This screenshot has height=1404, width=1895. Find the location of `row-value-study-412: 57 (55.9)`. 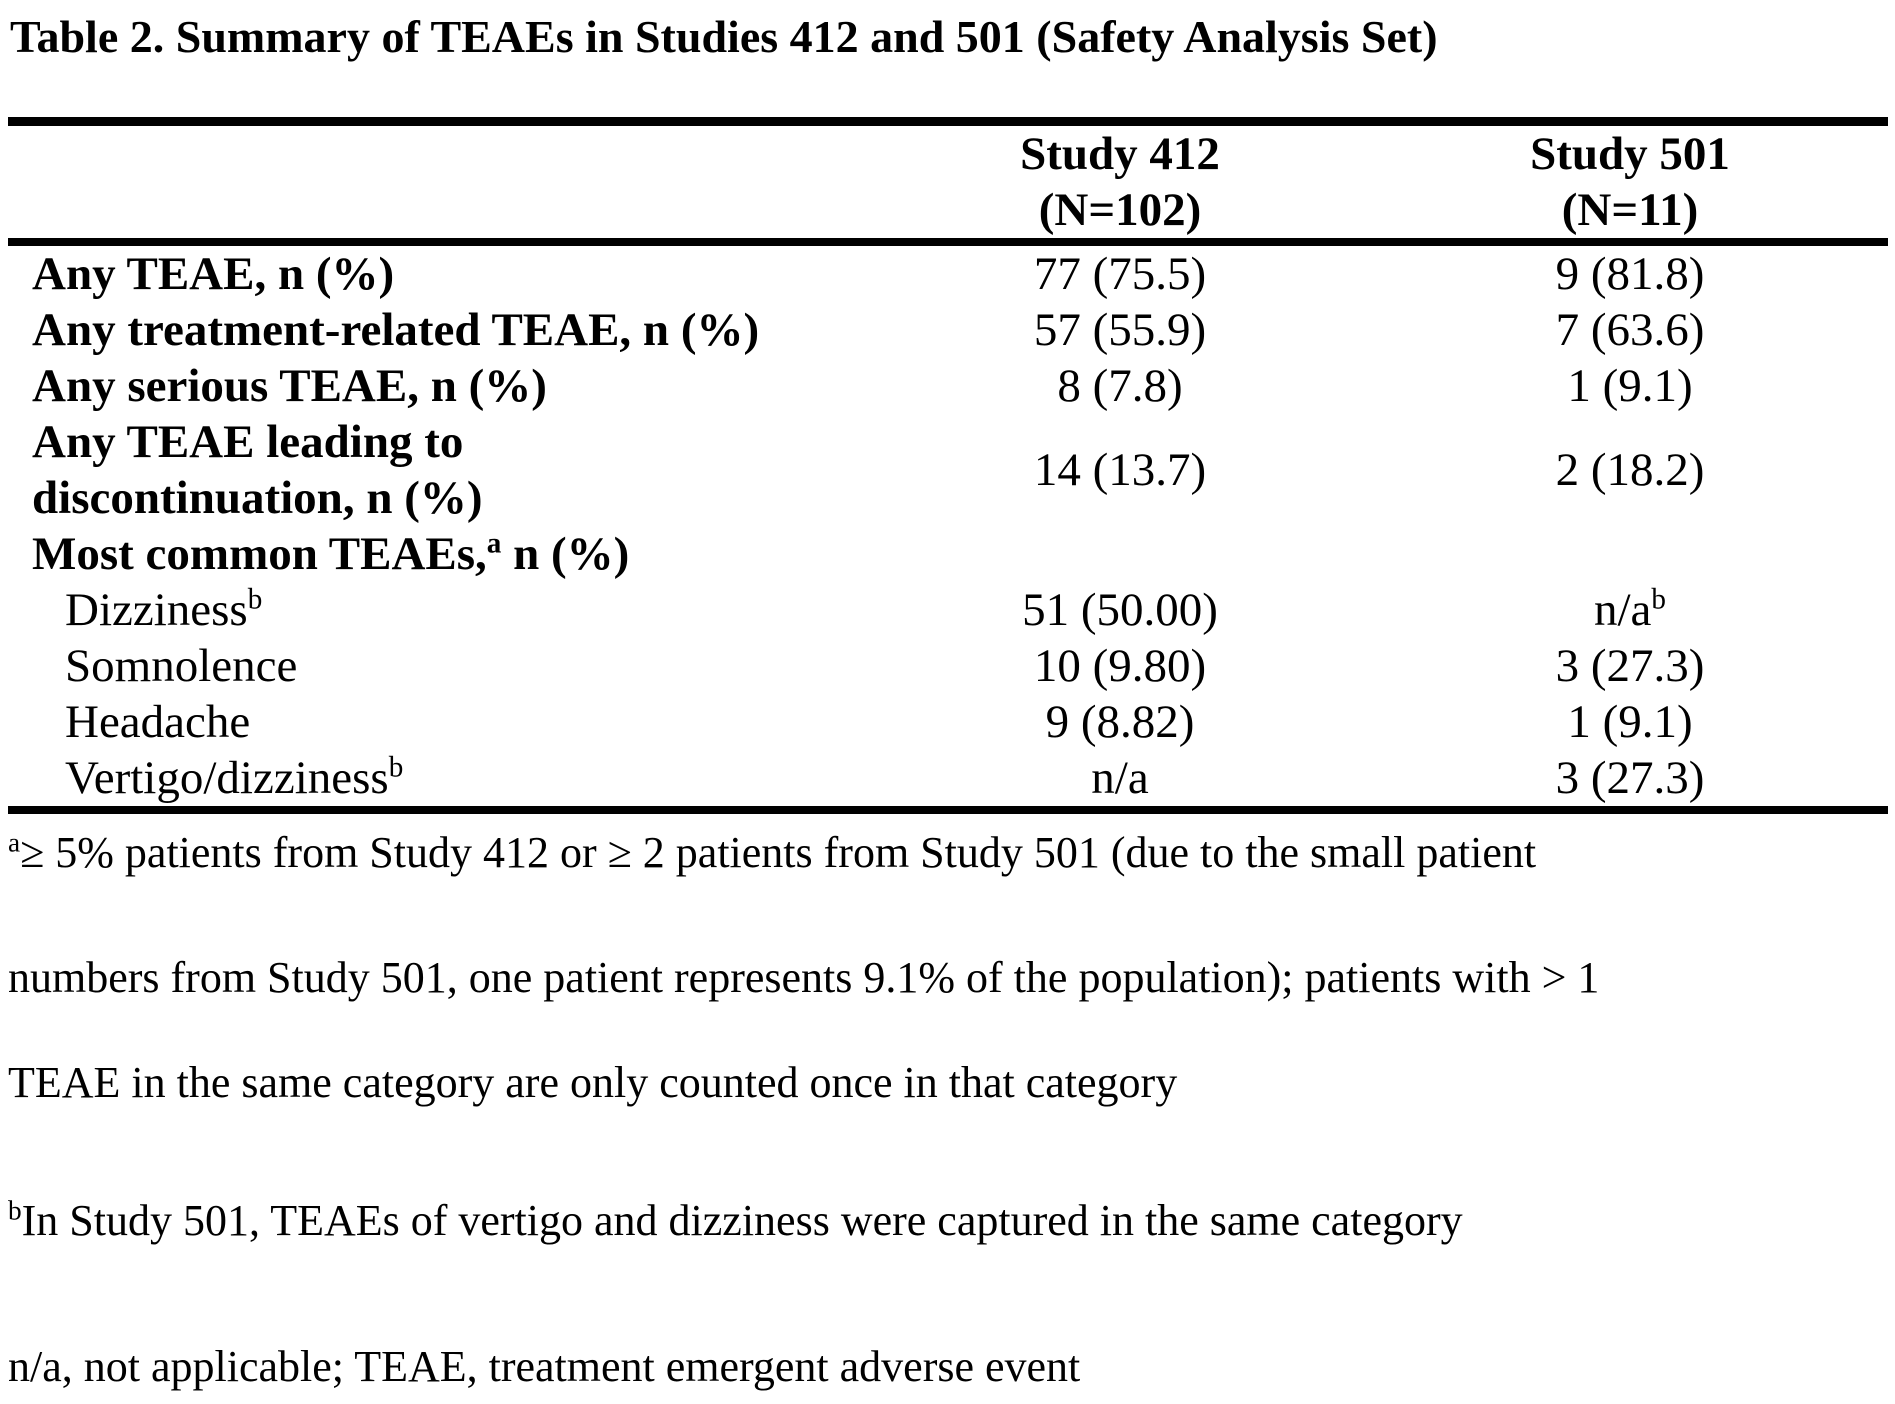

row-value-study-412: 57 (55.9) is located at coordinates (1120, 330).